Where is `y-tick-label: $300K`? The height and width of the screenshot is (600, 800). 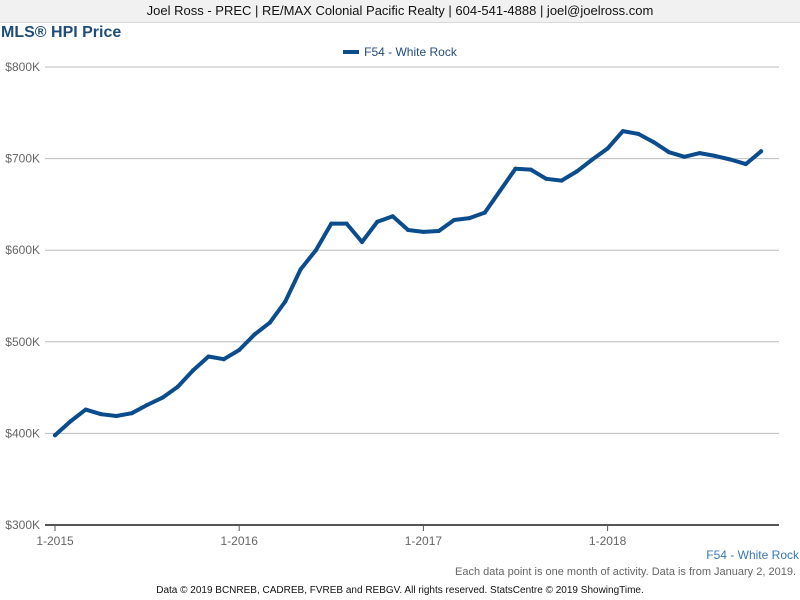 y-tick-label: $300K is located at coordinates (22, 525).